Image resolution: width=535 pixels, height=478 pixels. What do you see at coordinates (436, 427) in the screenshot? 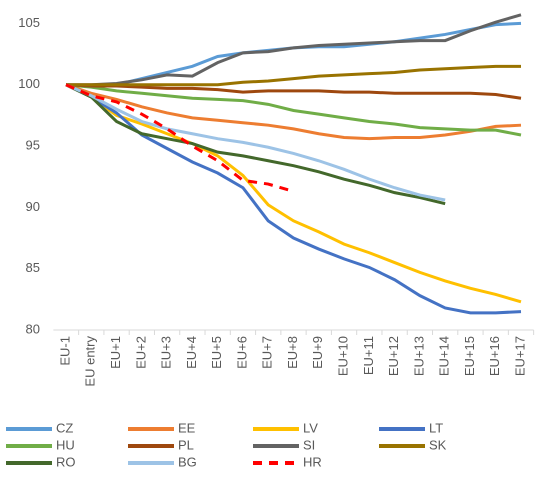
I see `legend-label: LT` at bounding box center [436, 427].